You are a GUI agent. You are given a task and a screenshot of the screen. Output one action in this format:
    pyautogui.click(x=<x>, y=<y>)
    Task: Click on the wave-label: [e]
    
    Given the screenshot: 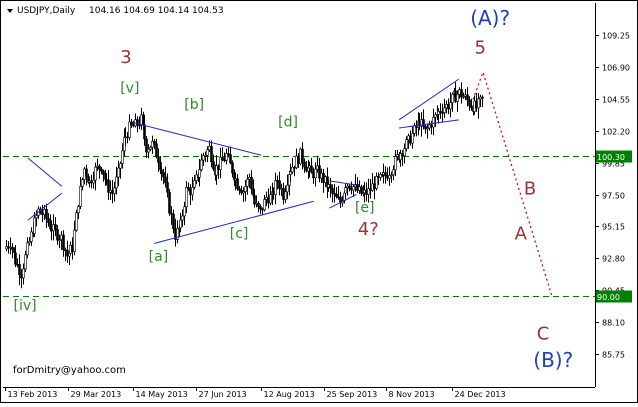 What is the action you would take?
    pyautogui.click(x=365, y=208)
    